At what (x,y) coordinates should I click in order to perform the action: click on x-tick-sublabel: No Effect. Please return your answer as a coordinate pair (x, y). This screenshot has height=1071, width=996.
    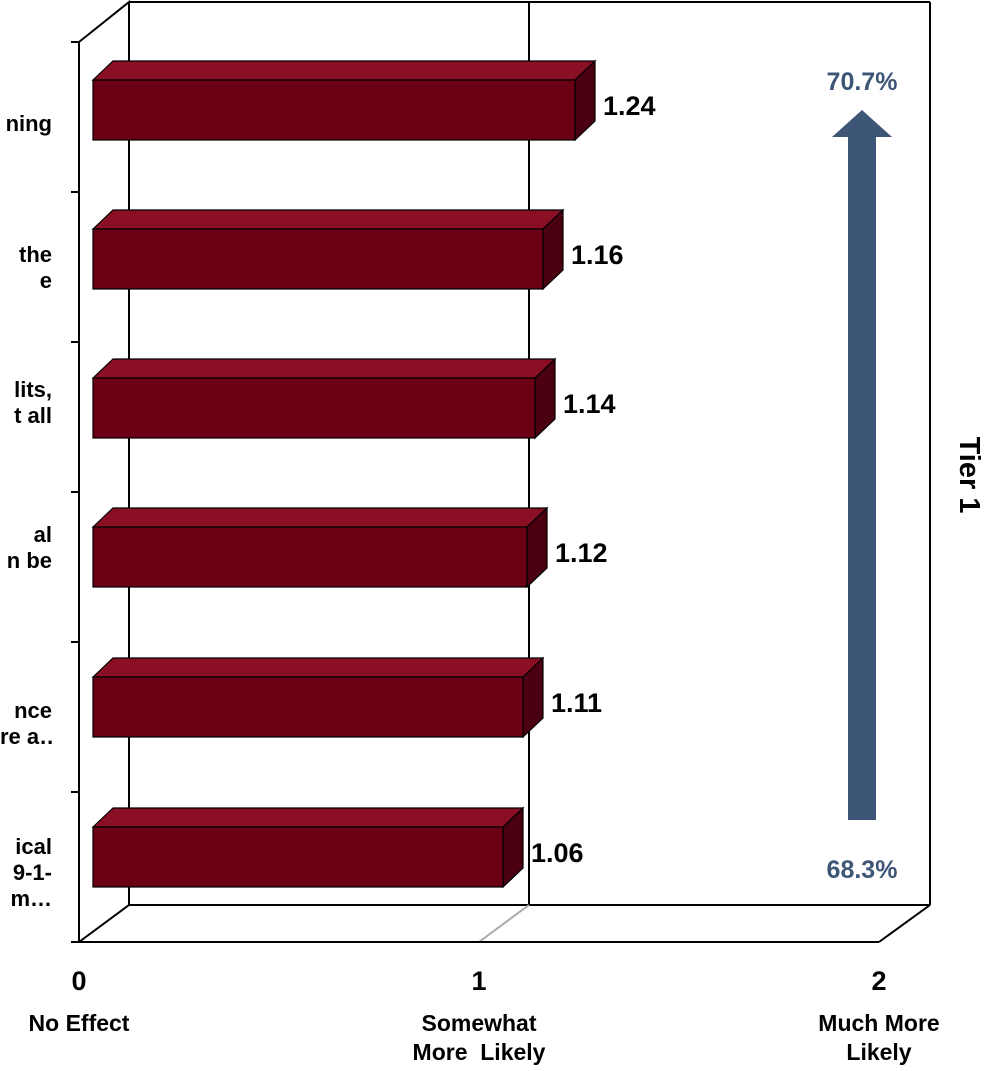
    Looking at the image, I should click on (79, 1023).